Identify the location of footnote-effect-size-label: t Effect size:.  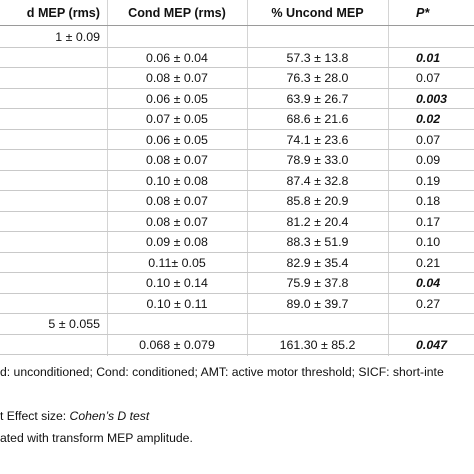
(35, 416).